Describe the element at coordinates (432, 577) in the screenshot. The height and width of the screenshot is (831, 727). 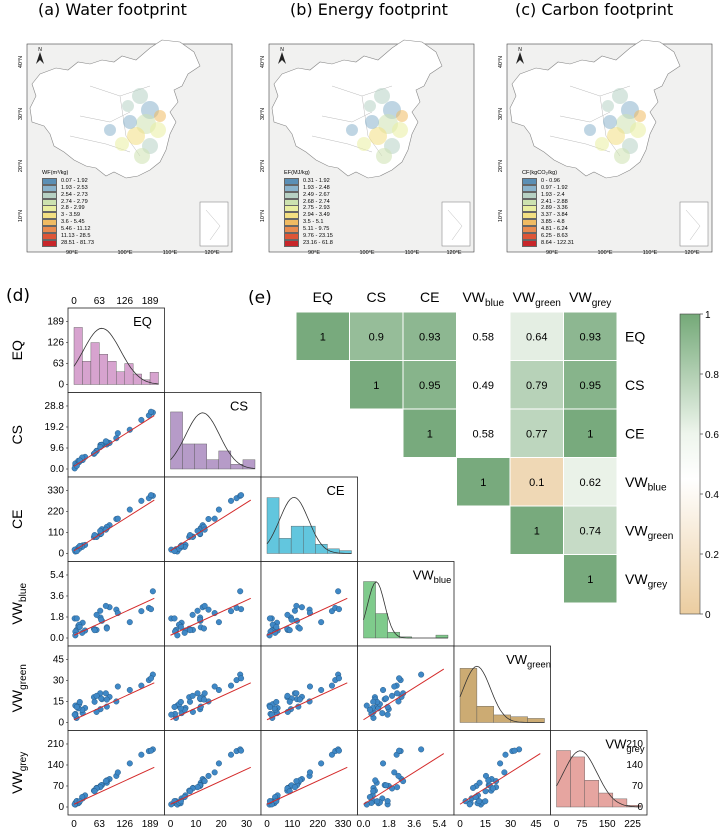
I see `diagonal-label: VWblue` at that location.